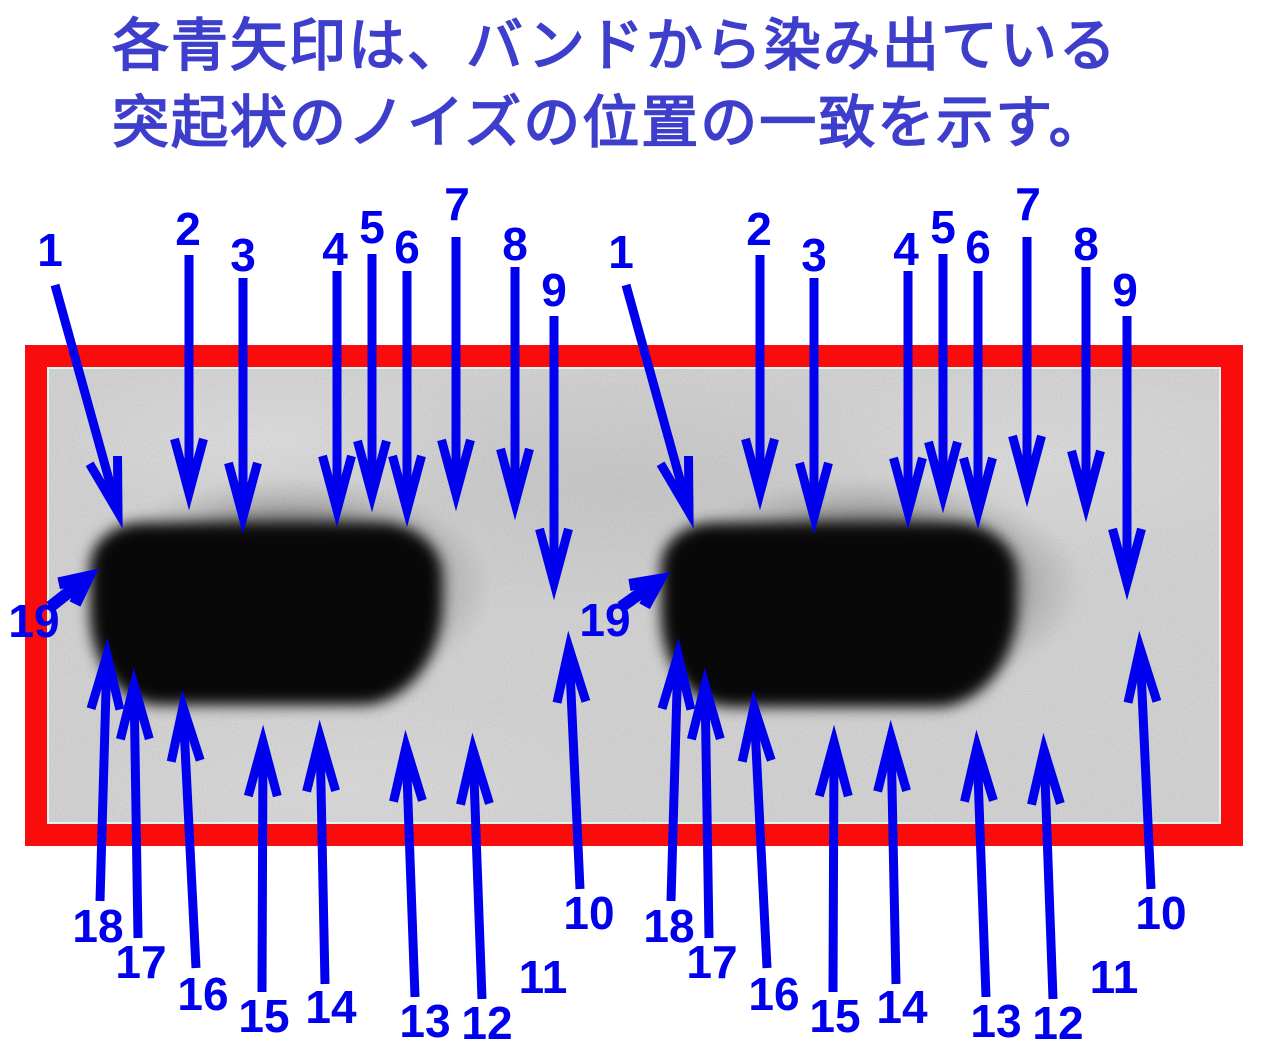  What do you see at coordinates (610, 123) in the screenshot?
I see `caption-line-2: 突起状のノイズの位置の一致を示す。` at bounding box center [610, 123].